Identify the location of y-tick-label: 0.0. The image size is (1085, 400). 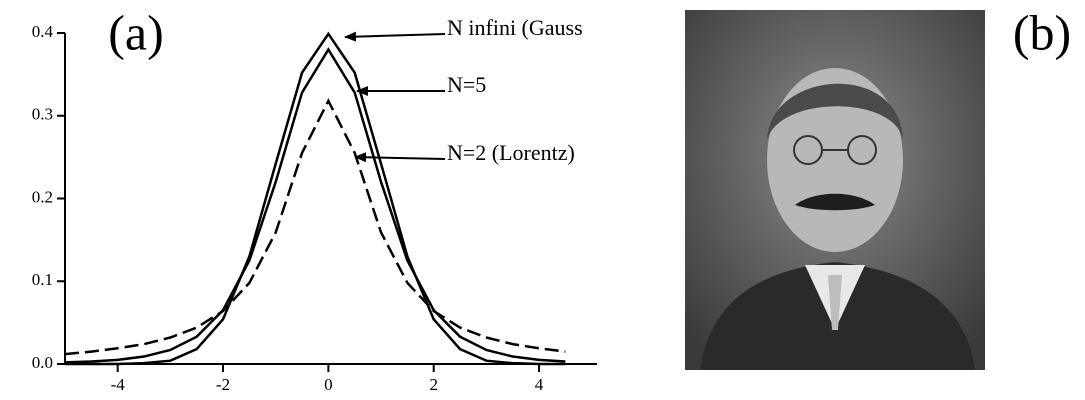
(42, 362).